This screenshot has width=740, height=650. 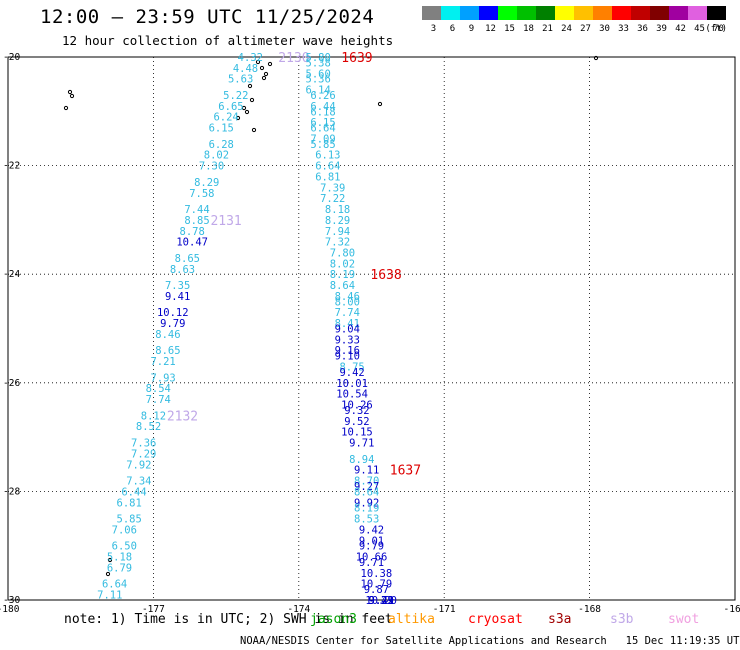 What do you see at coordinates (385, 275) in the screenshot?
I see `pass-time-label: 1638` at bounding box center [385, 275].